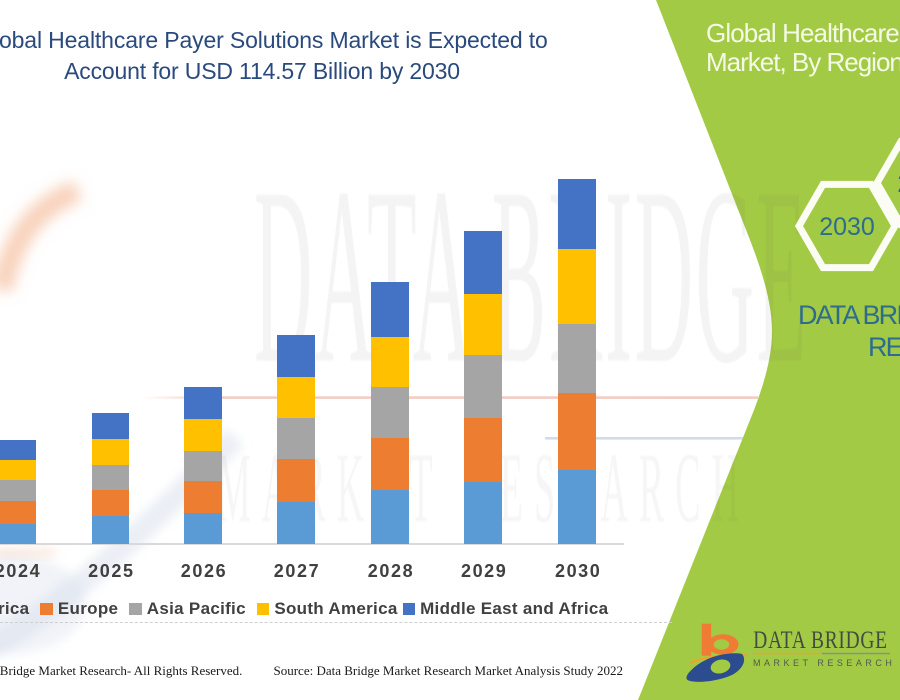  What do you see at coordinates (847, 227) in the screenshot?
I see `svg-text: 2030` at bounding box center [847, 227].